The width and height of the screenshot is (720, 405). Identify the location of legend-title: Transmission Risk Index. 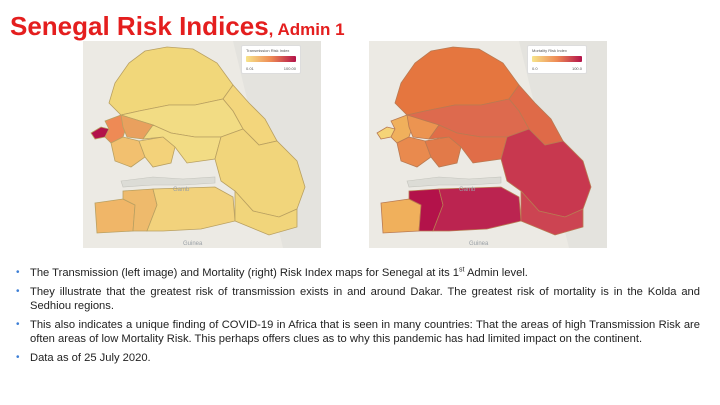
(268, 50).